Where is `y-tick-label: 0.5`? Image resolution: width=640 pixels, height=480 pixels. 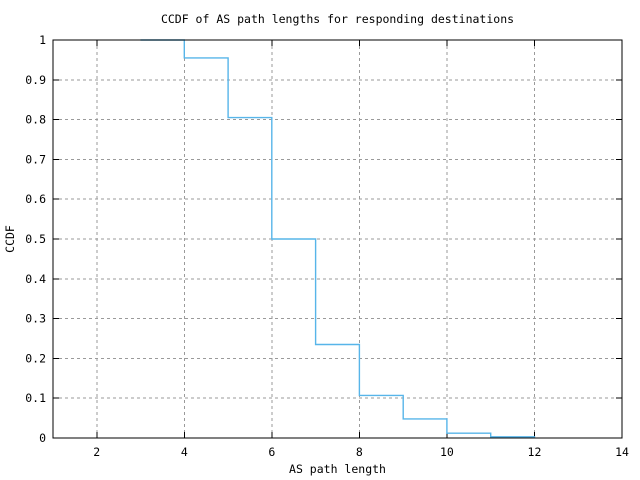
y-tick-label: 0.5 is located at coordinates (35, 239).